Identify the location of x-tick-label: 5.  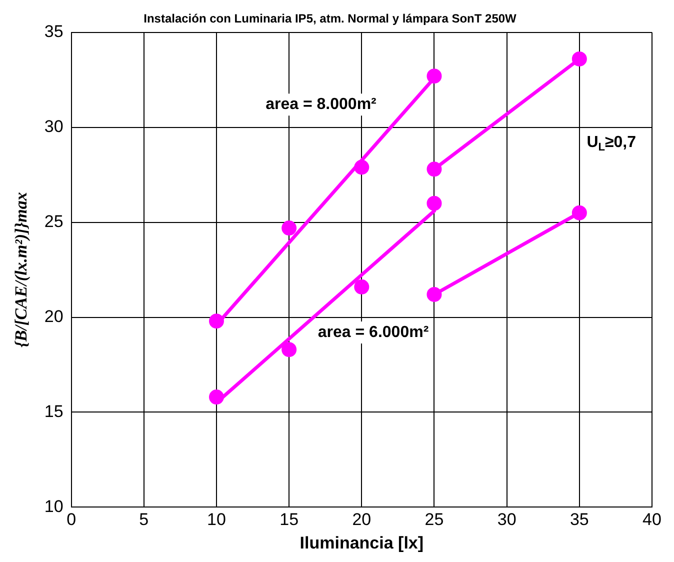
(144, 520).